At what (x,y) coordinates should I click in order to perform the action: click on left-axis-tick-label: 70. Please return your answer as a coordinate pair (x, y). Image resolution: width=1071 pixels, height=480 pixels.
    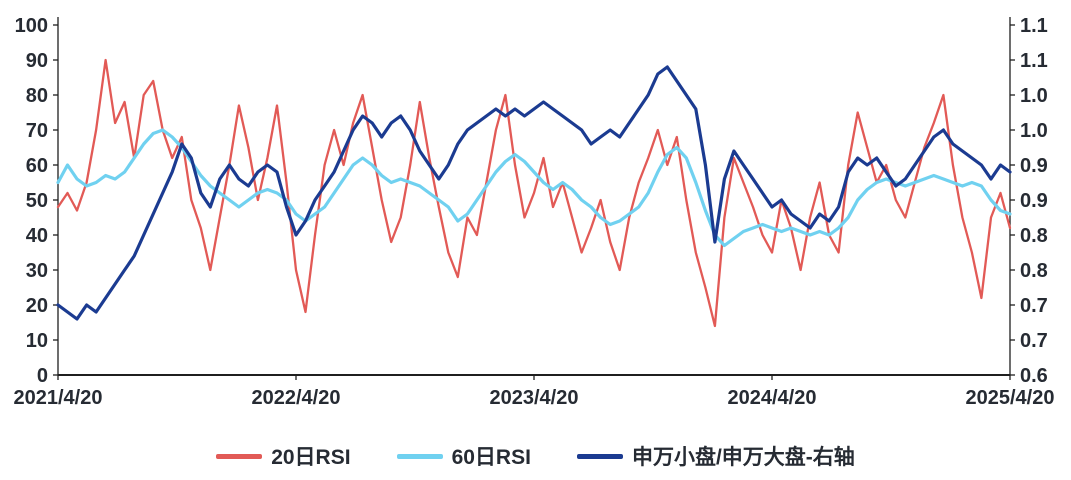
    Looking at the image, I should click on (37, 131).